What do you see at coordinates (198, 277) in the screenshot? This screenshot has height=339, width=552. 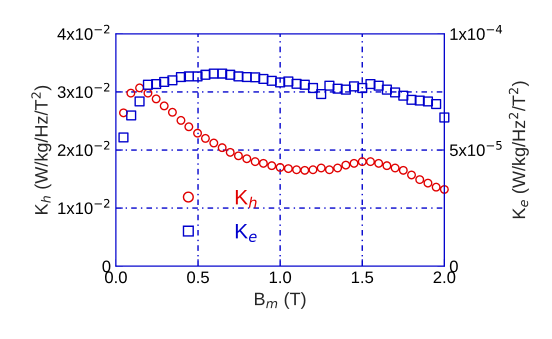 I see `x-tick-label: 0.5` at bounding box center [198, 277].